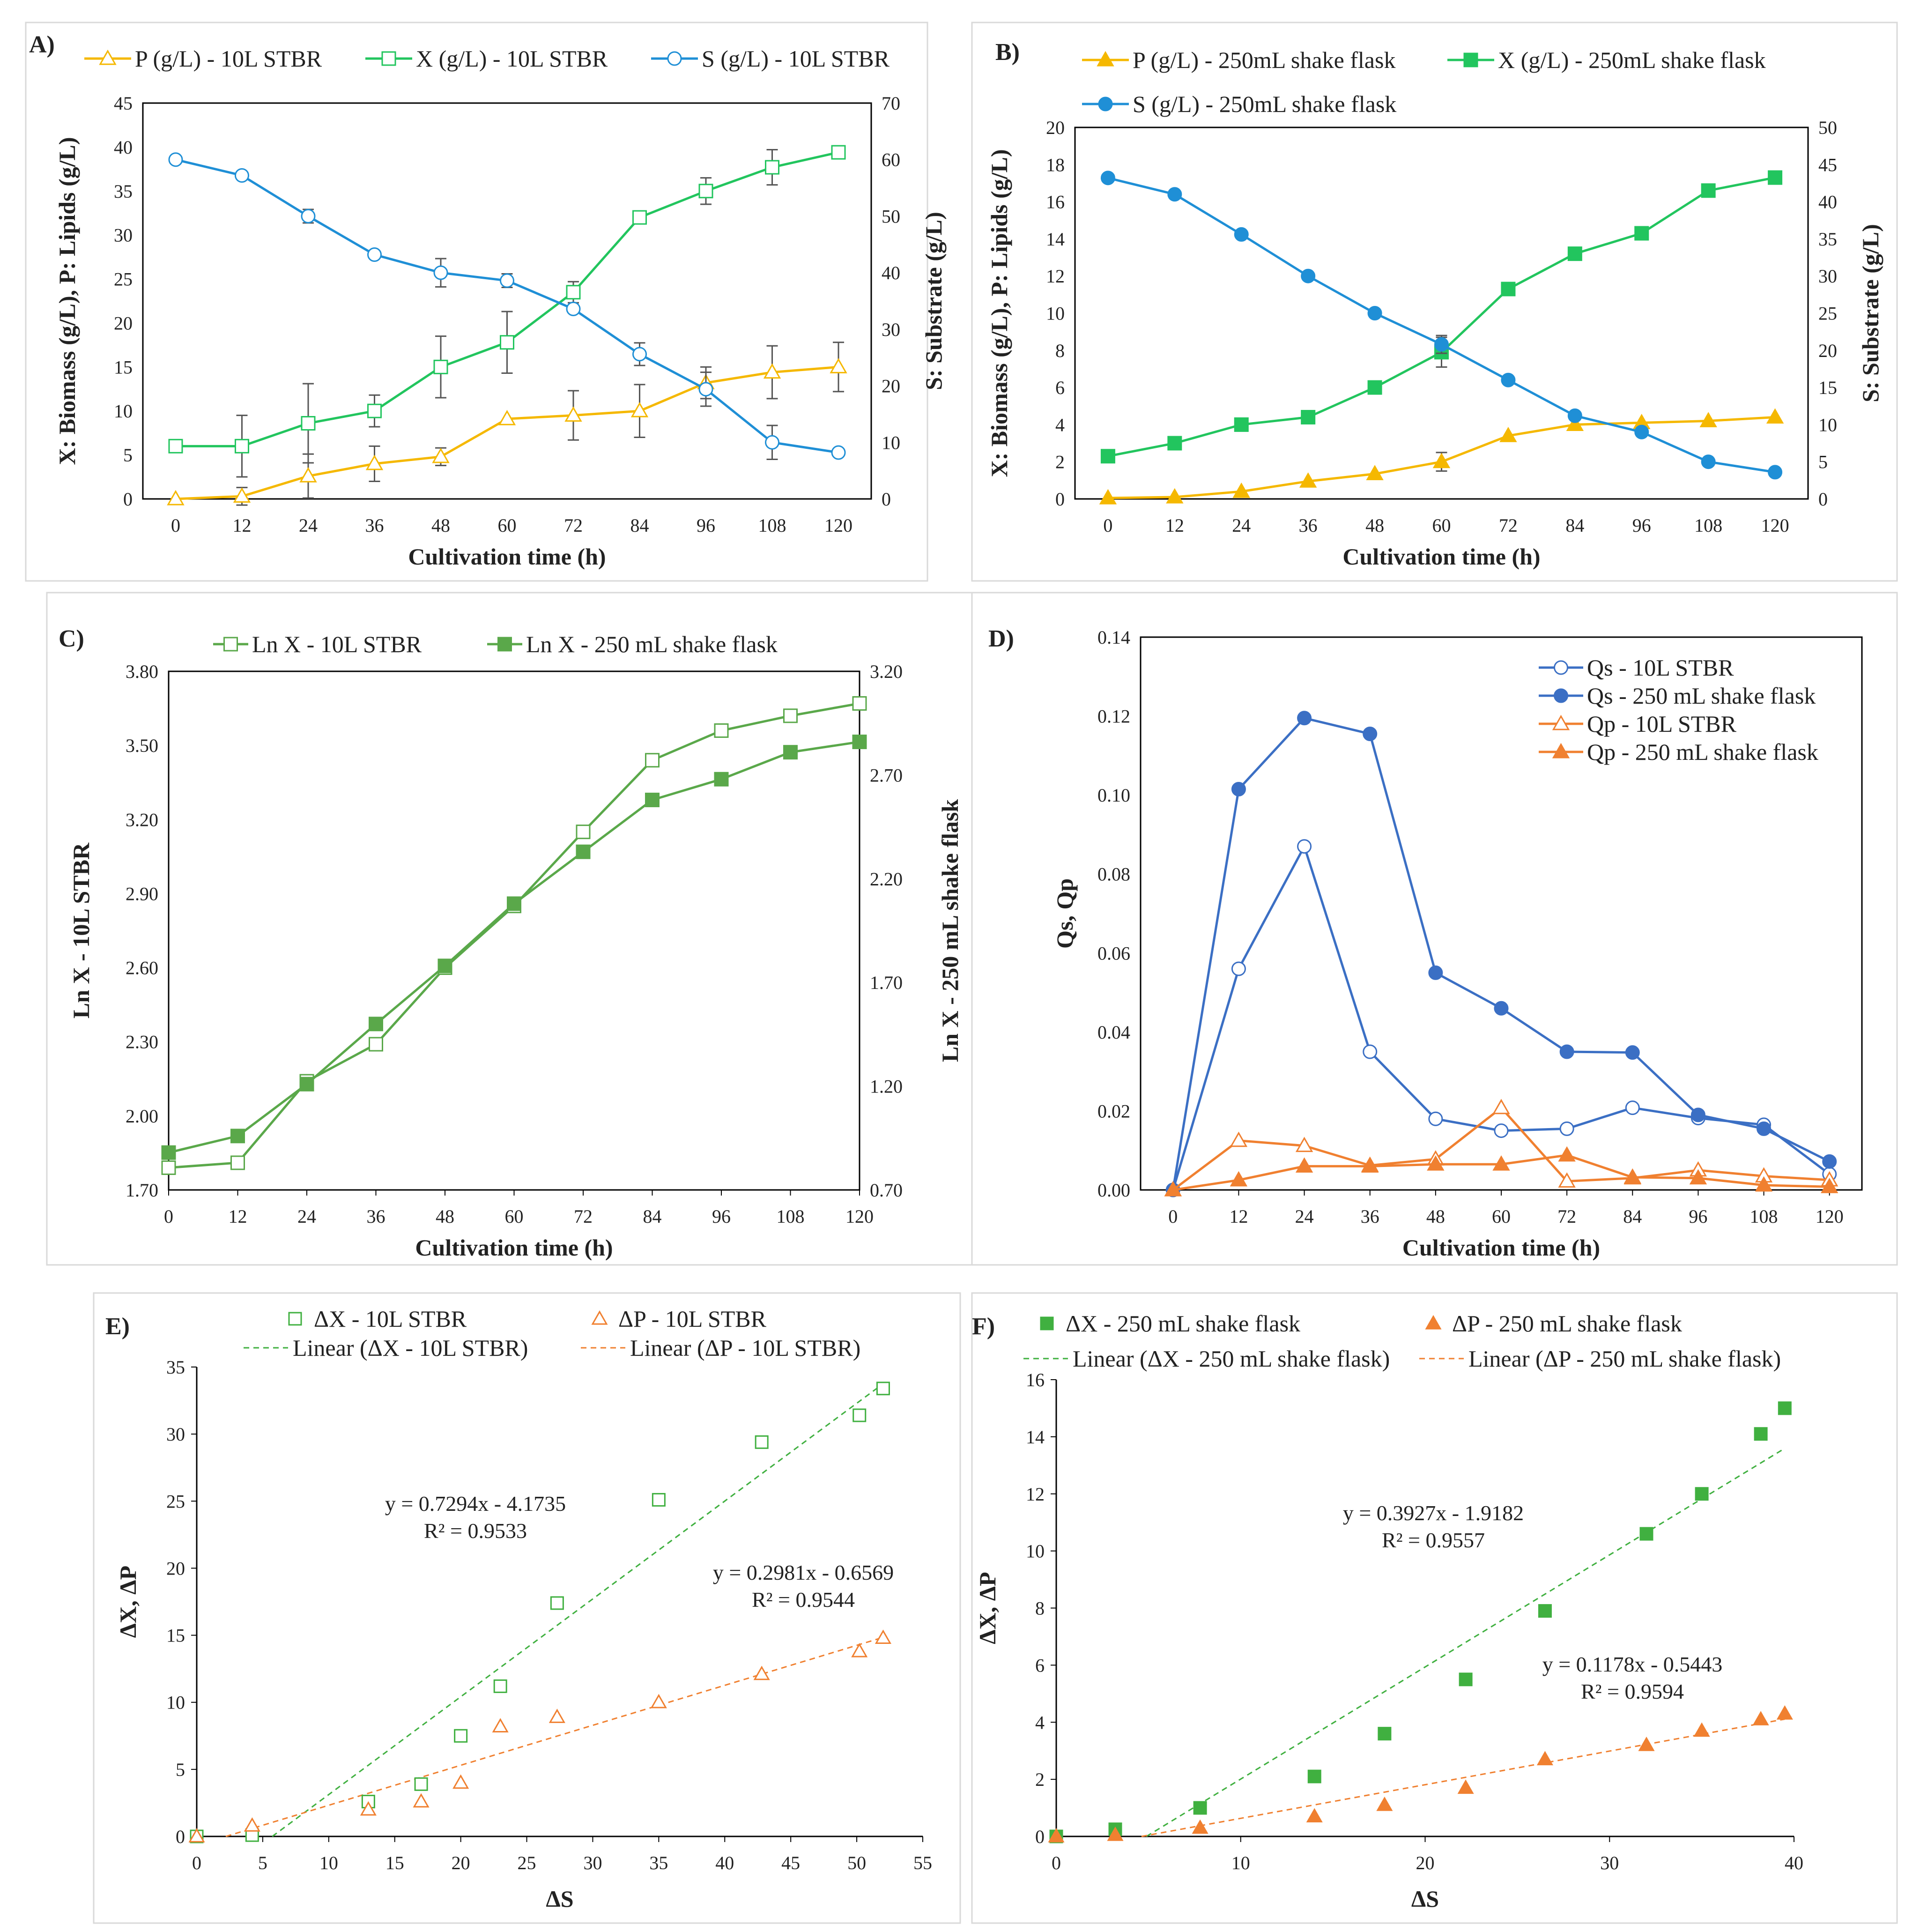  I want to click on y-axis-title: Qs, Qp, so click(1065, 914).